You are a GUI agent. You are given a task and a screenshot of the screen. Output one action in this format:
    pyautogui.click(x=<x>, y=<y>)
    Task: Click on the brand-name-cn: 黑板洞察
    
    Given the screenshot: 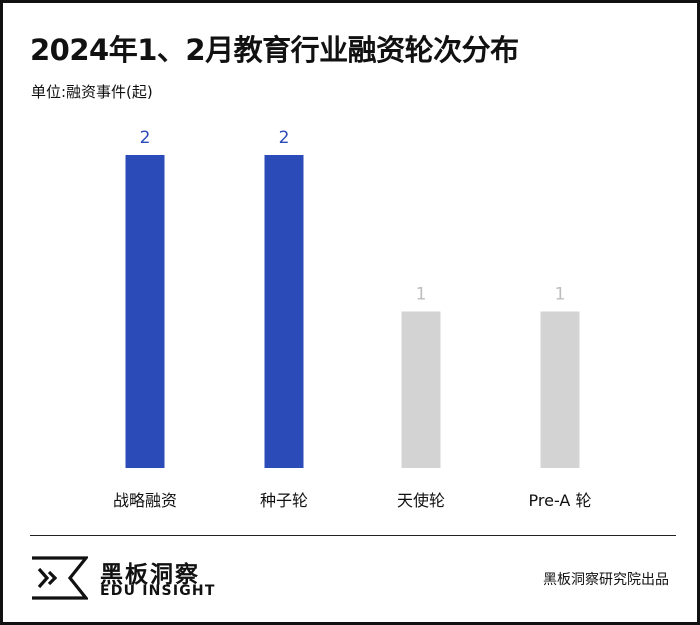 What is the action you would take?
    pyautogui.click(x=150, y=575)
    